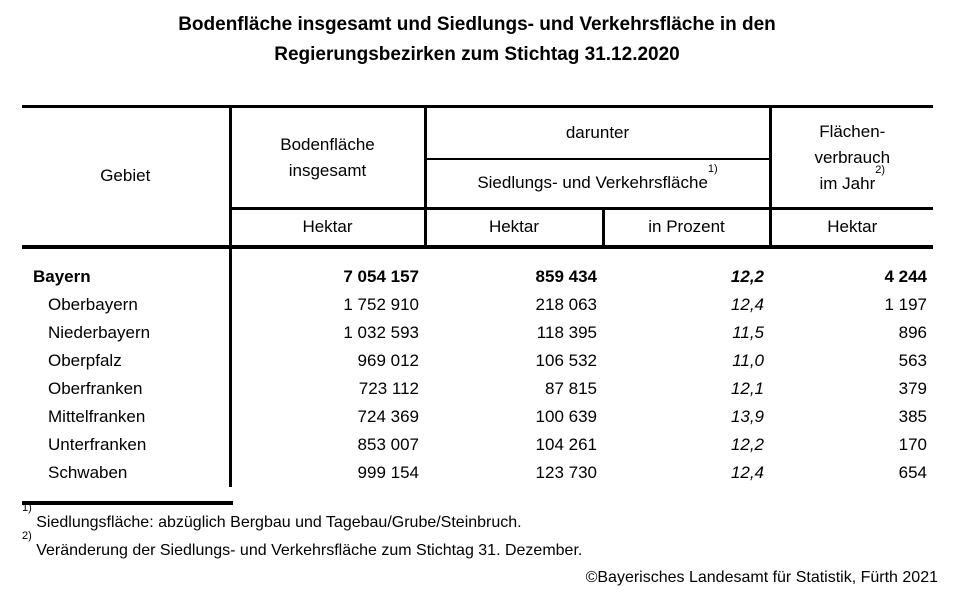  Describe the element at coordinates (388, 472) in the screenshot. I see `cell-total: 999 154` at that location.